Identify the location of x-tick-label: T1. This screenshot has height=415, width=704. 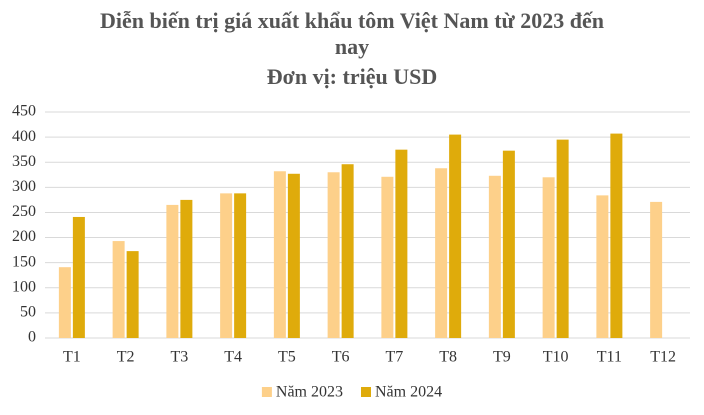
(72, 357).